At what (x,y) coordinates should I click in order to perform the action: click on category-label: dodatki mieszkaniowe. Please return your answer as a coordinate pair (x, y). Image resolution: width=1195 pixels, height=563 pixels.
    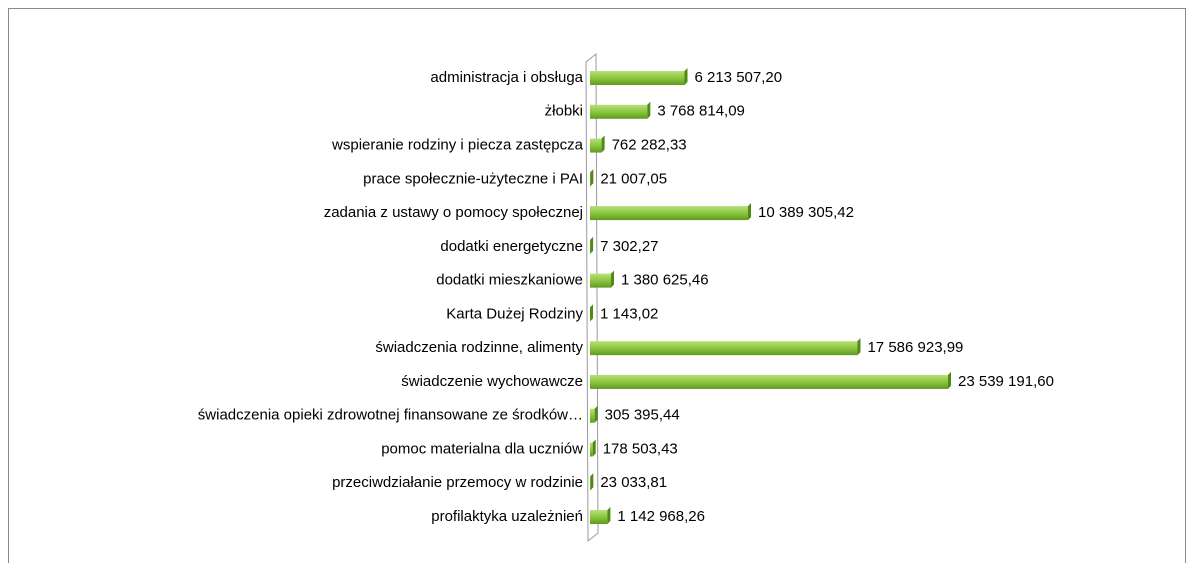
    Looking at the image, I should click on (509, 280).